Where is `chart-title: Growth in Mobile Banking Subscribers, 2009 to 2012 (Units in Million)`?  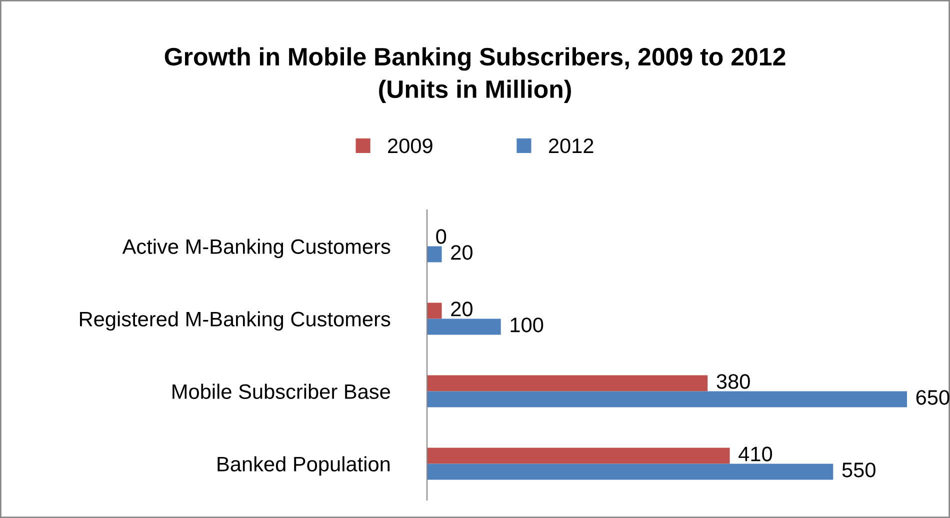 chart-title: Growth in Mobile Banking Subscribers, 2009 to 2012 (Units in Million) is located at coordinates (475, 75).